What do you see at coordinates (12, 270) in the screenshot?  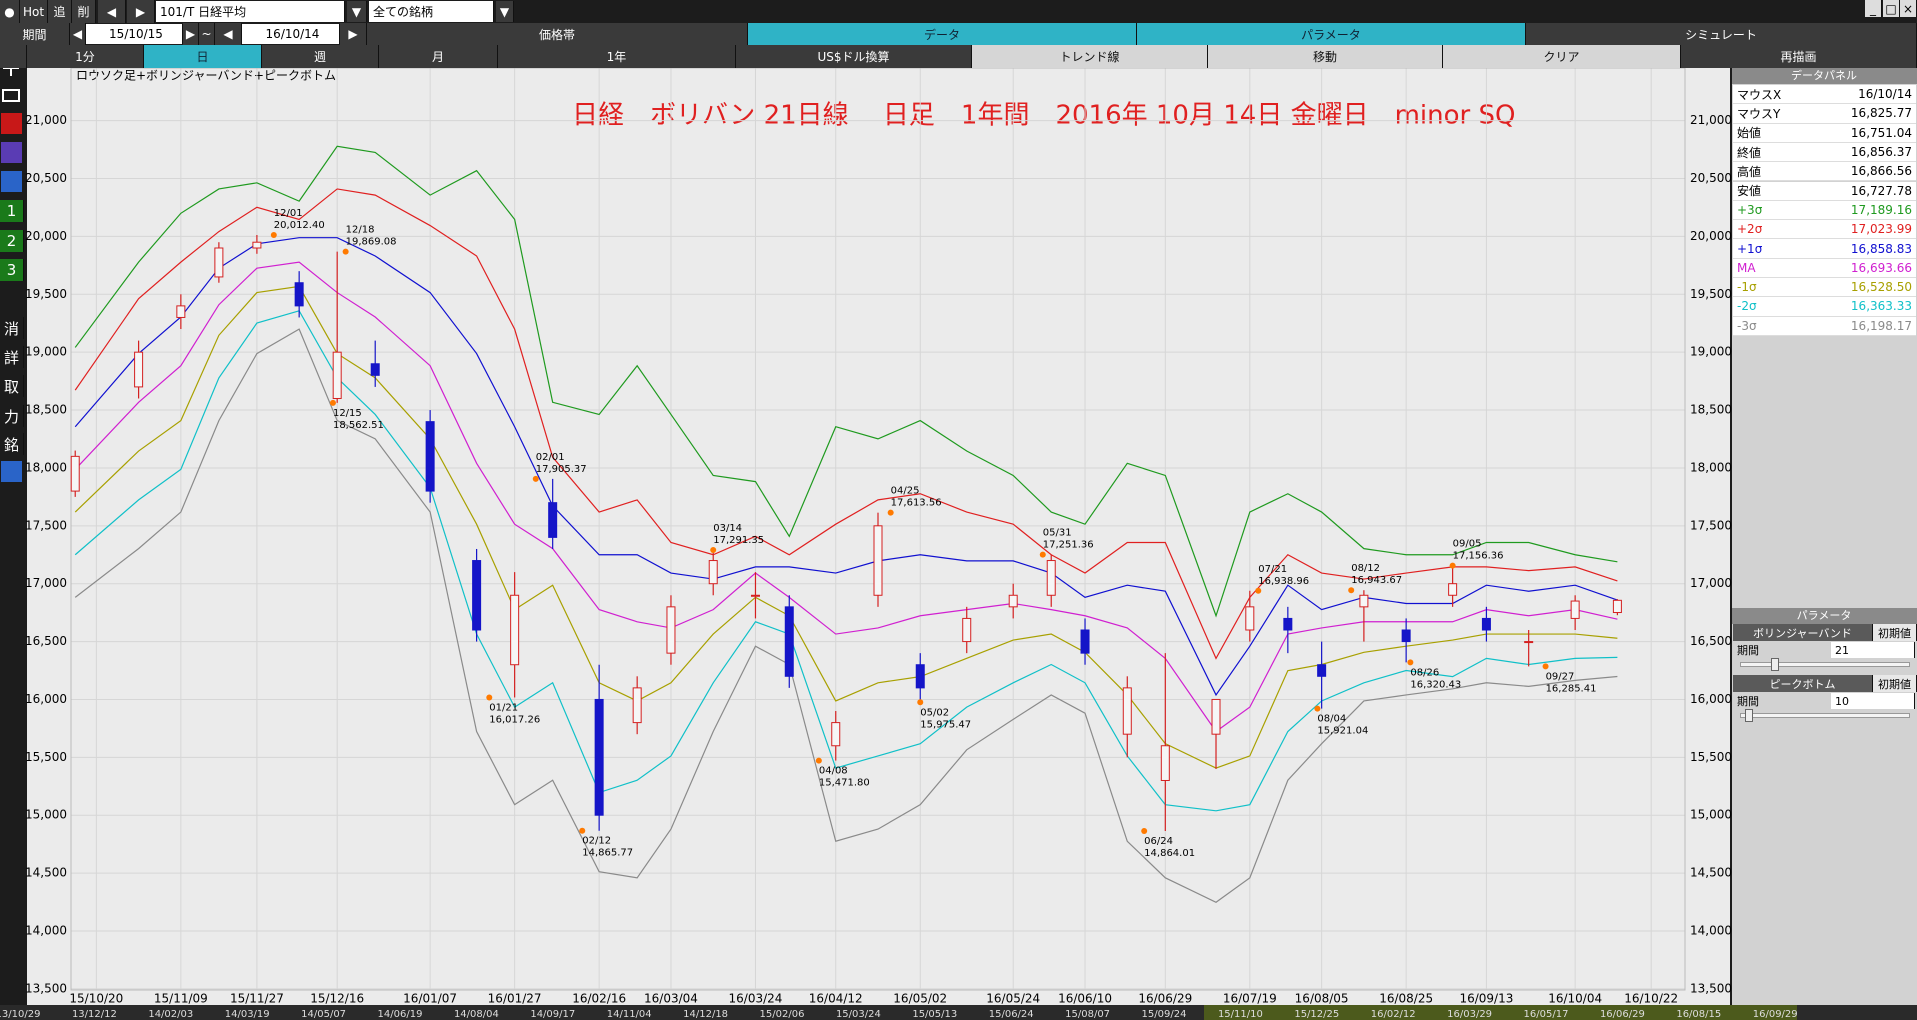 I see `sidebar-button: 3` at bounding box center [12, 270].